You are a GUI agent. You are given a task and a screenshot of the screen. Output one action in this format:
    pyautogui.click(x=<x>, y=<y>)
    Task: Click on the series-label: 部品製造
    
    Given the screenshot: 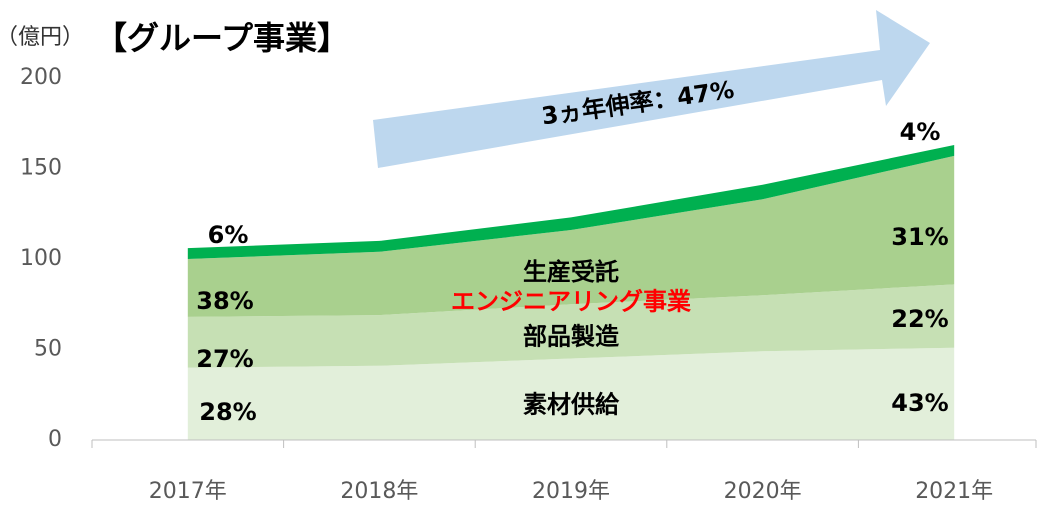 What is the action you would take?
    pyautogui.click(x=571, y=336)
    